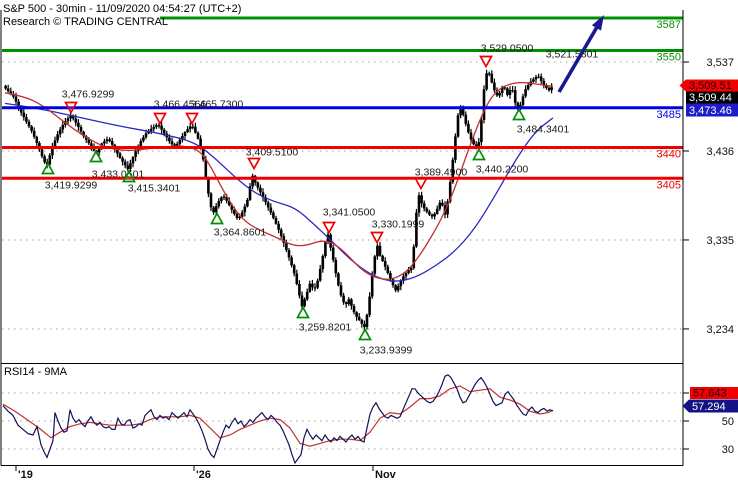  What do you see at coordinates (669, 25) in the screenshot?
I see `level-label-3587: 3587` at bounding box center [669, 25].